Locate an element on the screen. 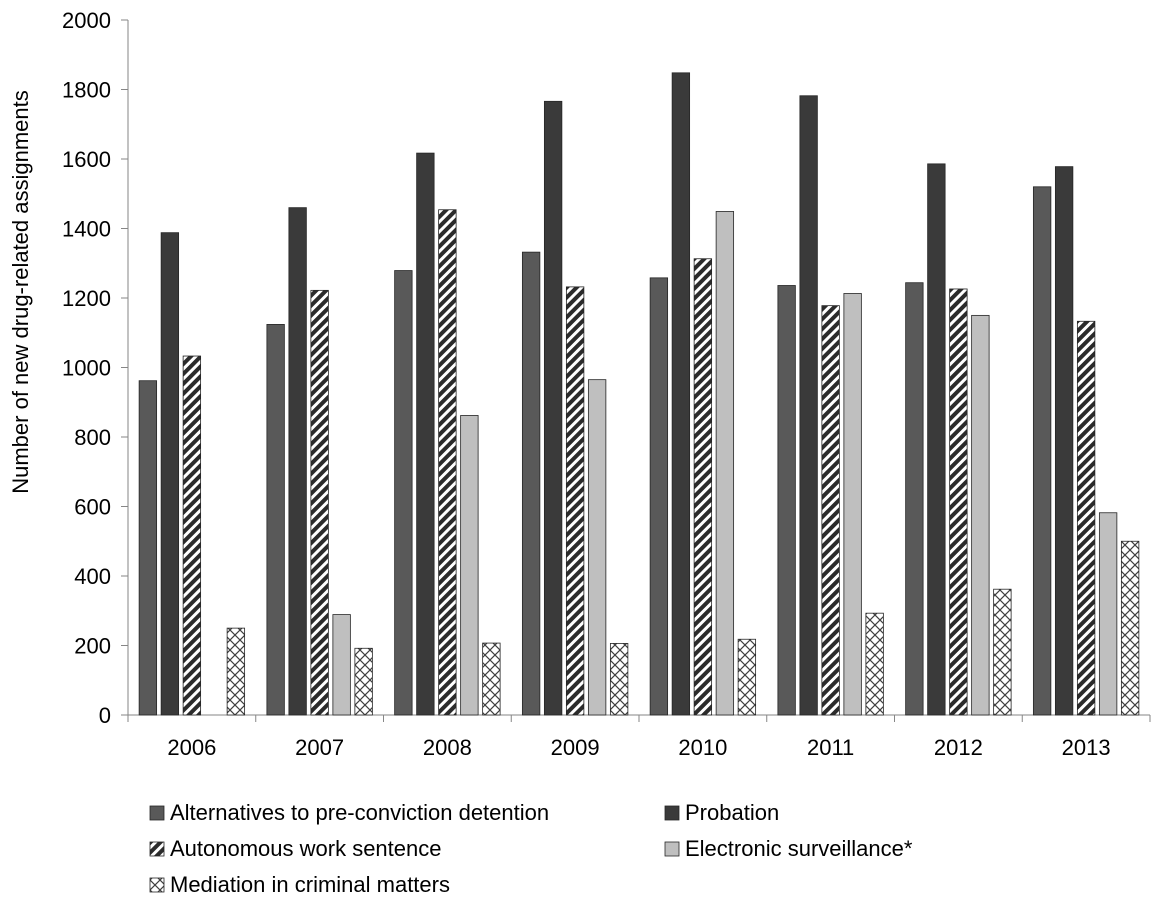 This screenshot has height=905, width=1155. y-tick-label: 400 is located at coordinates (92, 576).